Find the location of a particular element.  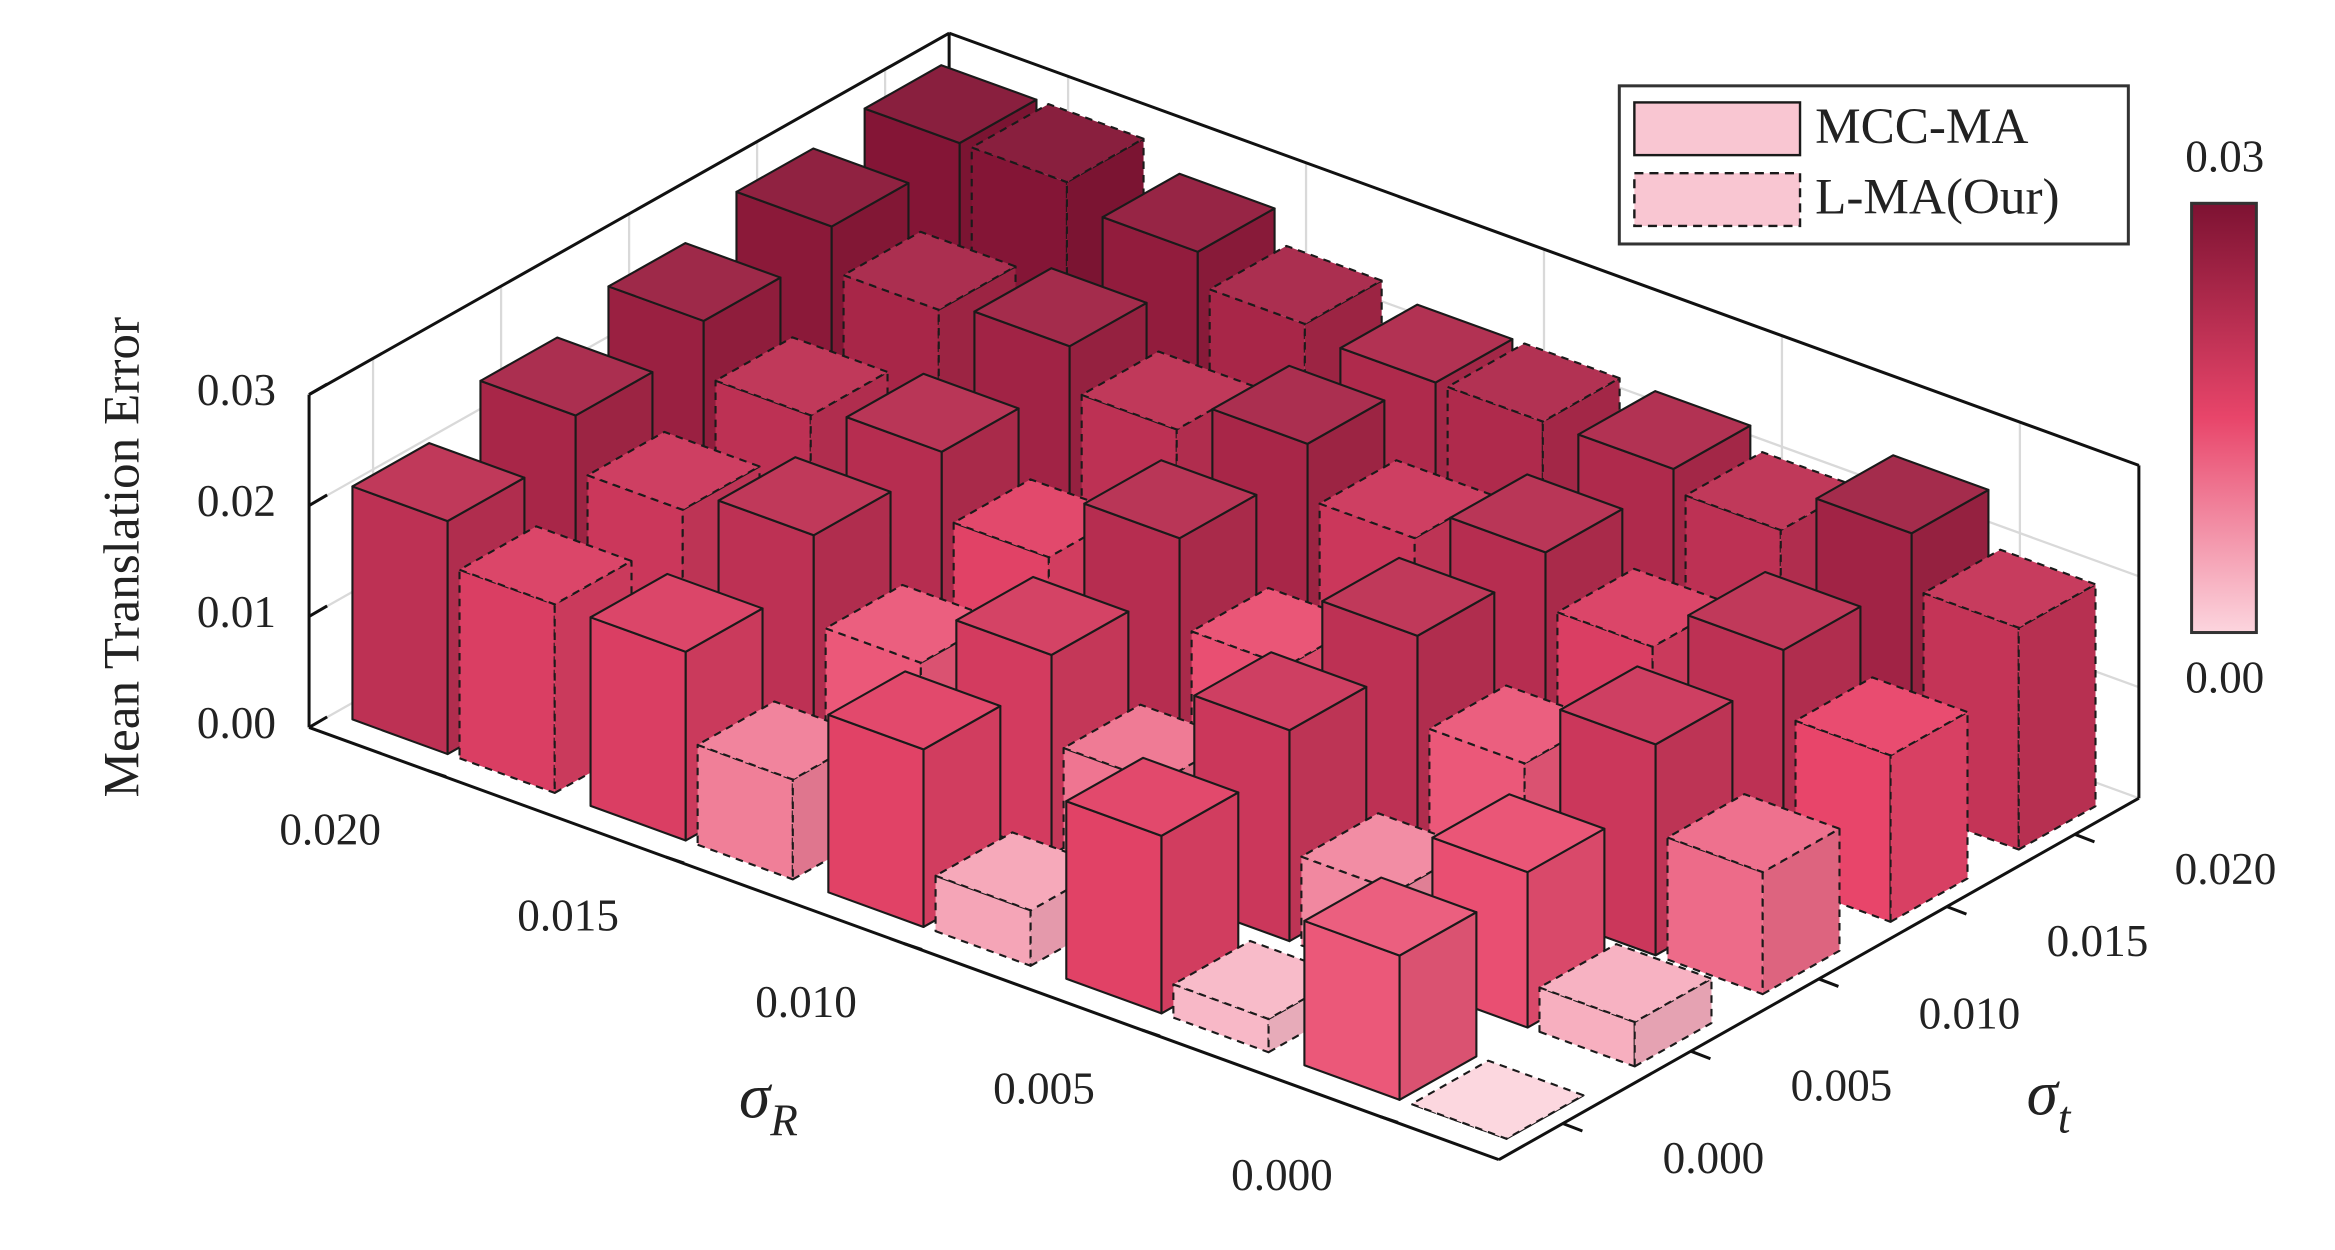

x-tick-label: 0.020 is located at coordinates (330, 829).